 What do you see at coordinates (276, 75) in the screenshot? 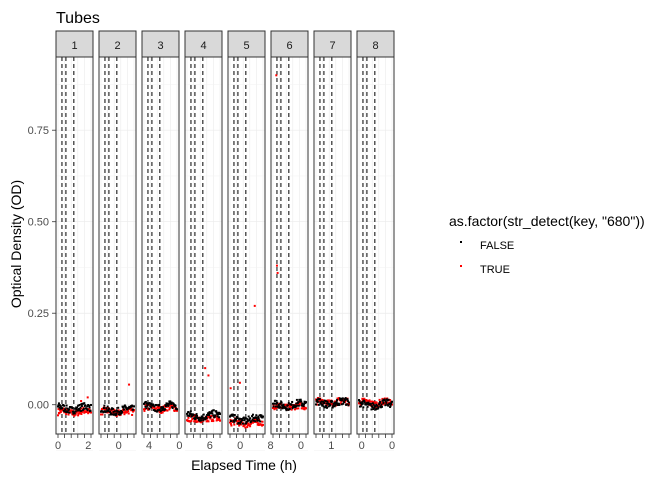
I see `data-point-outlier` at bounding box center [276, 75].